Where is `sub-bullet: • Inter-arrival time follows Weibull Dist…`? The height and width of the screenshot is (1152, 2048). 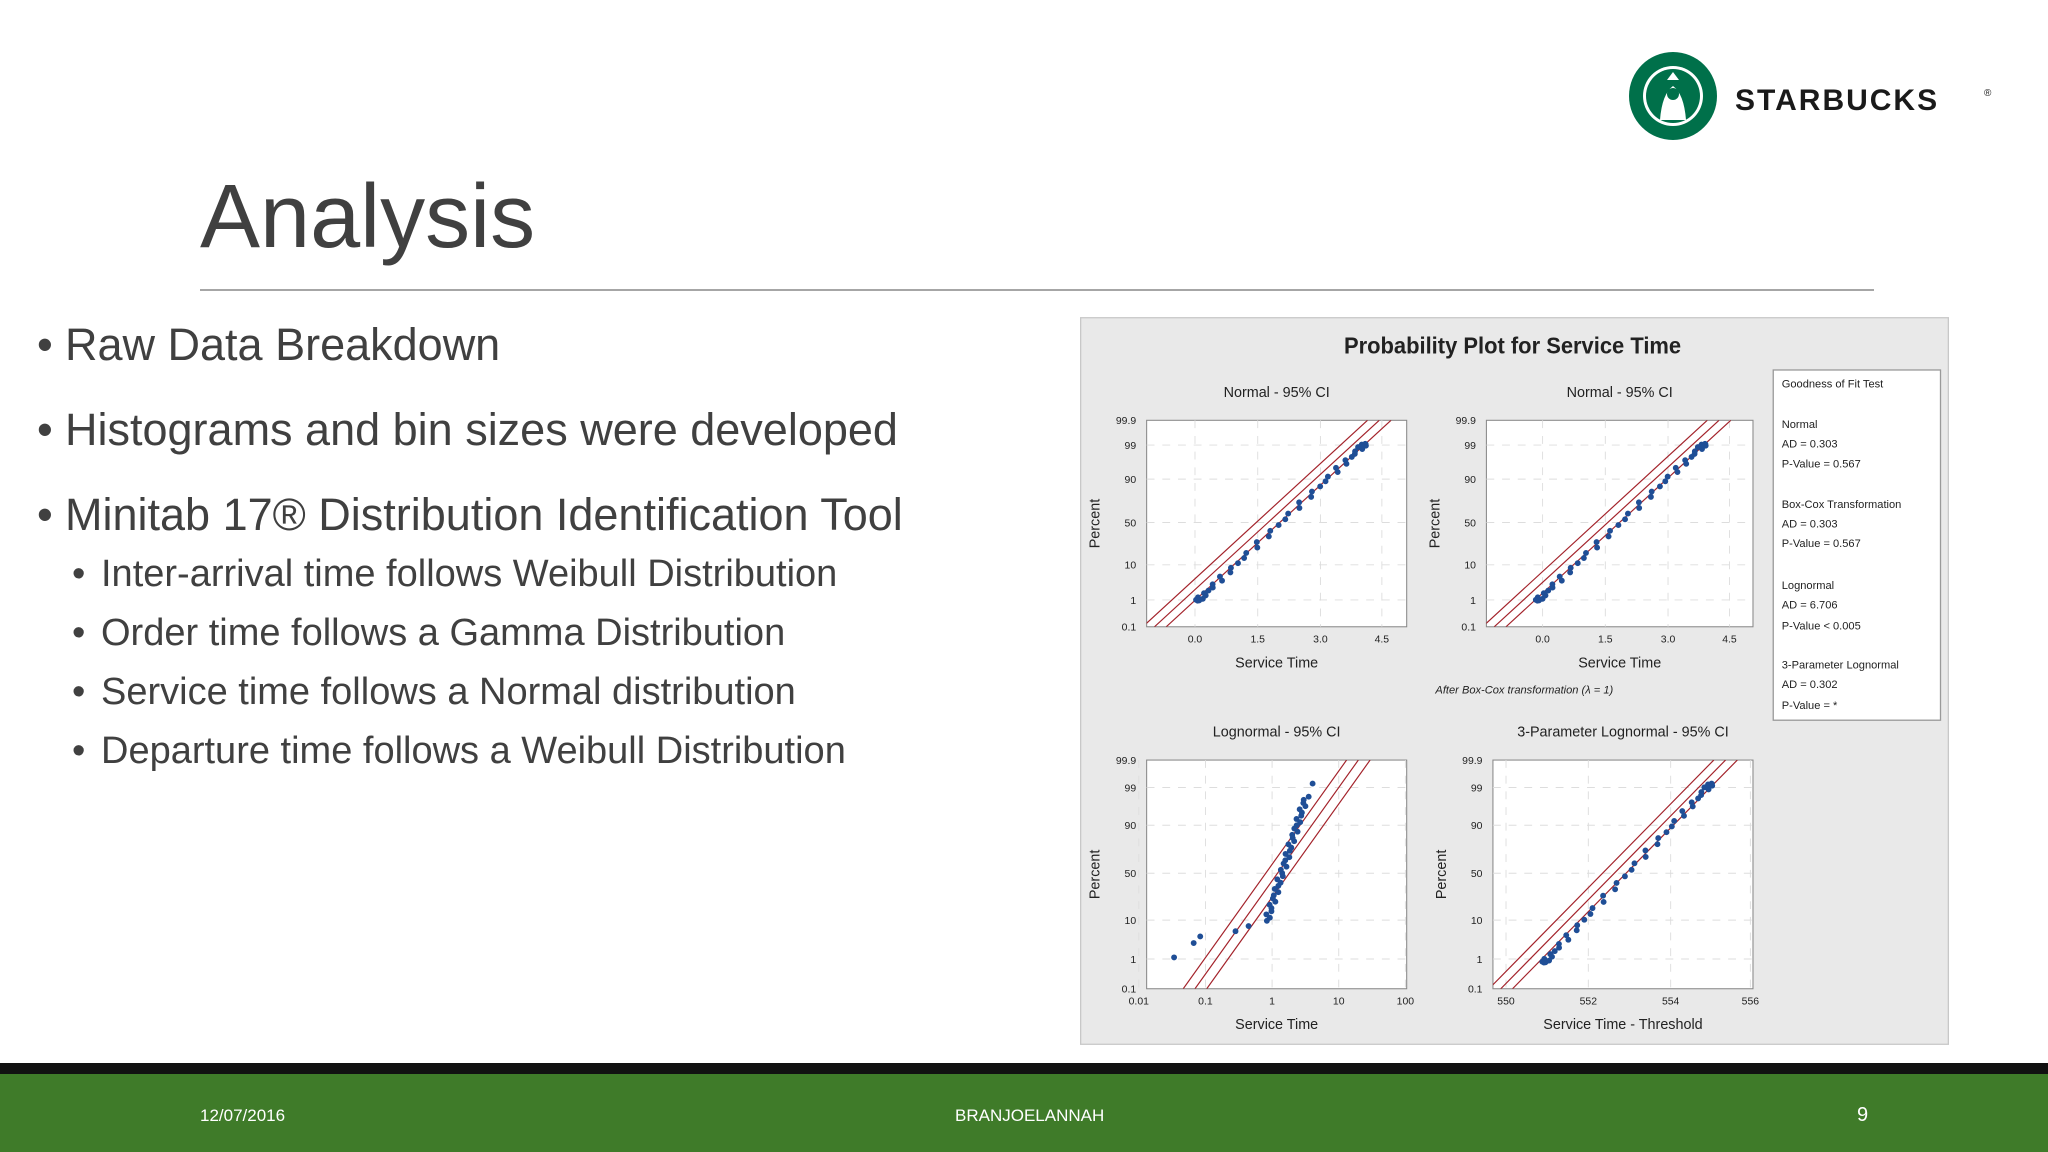 sub-bullet: • Inter-arrival time follows Weibull Dist… is located at coordinates (454, 574).